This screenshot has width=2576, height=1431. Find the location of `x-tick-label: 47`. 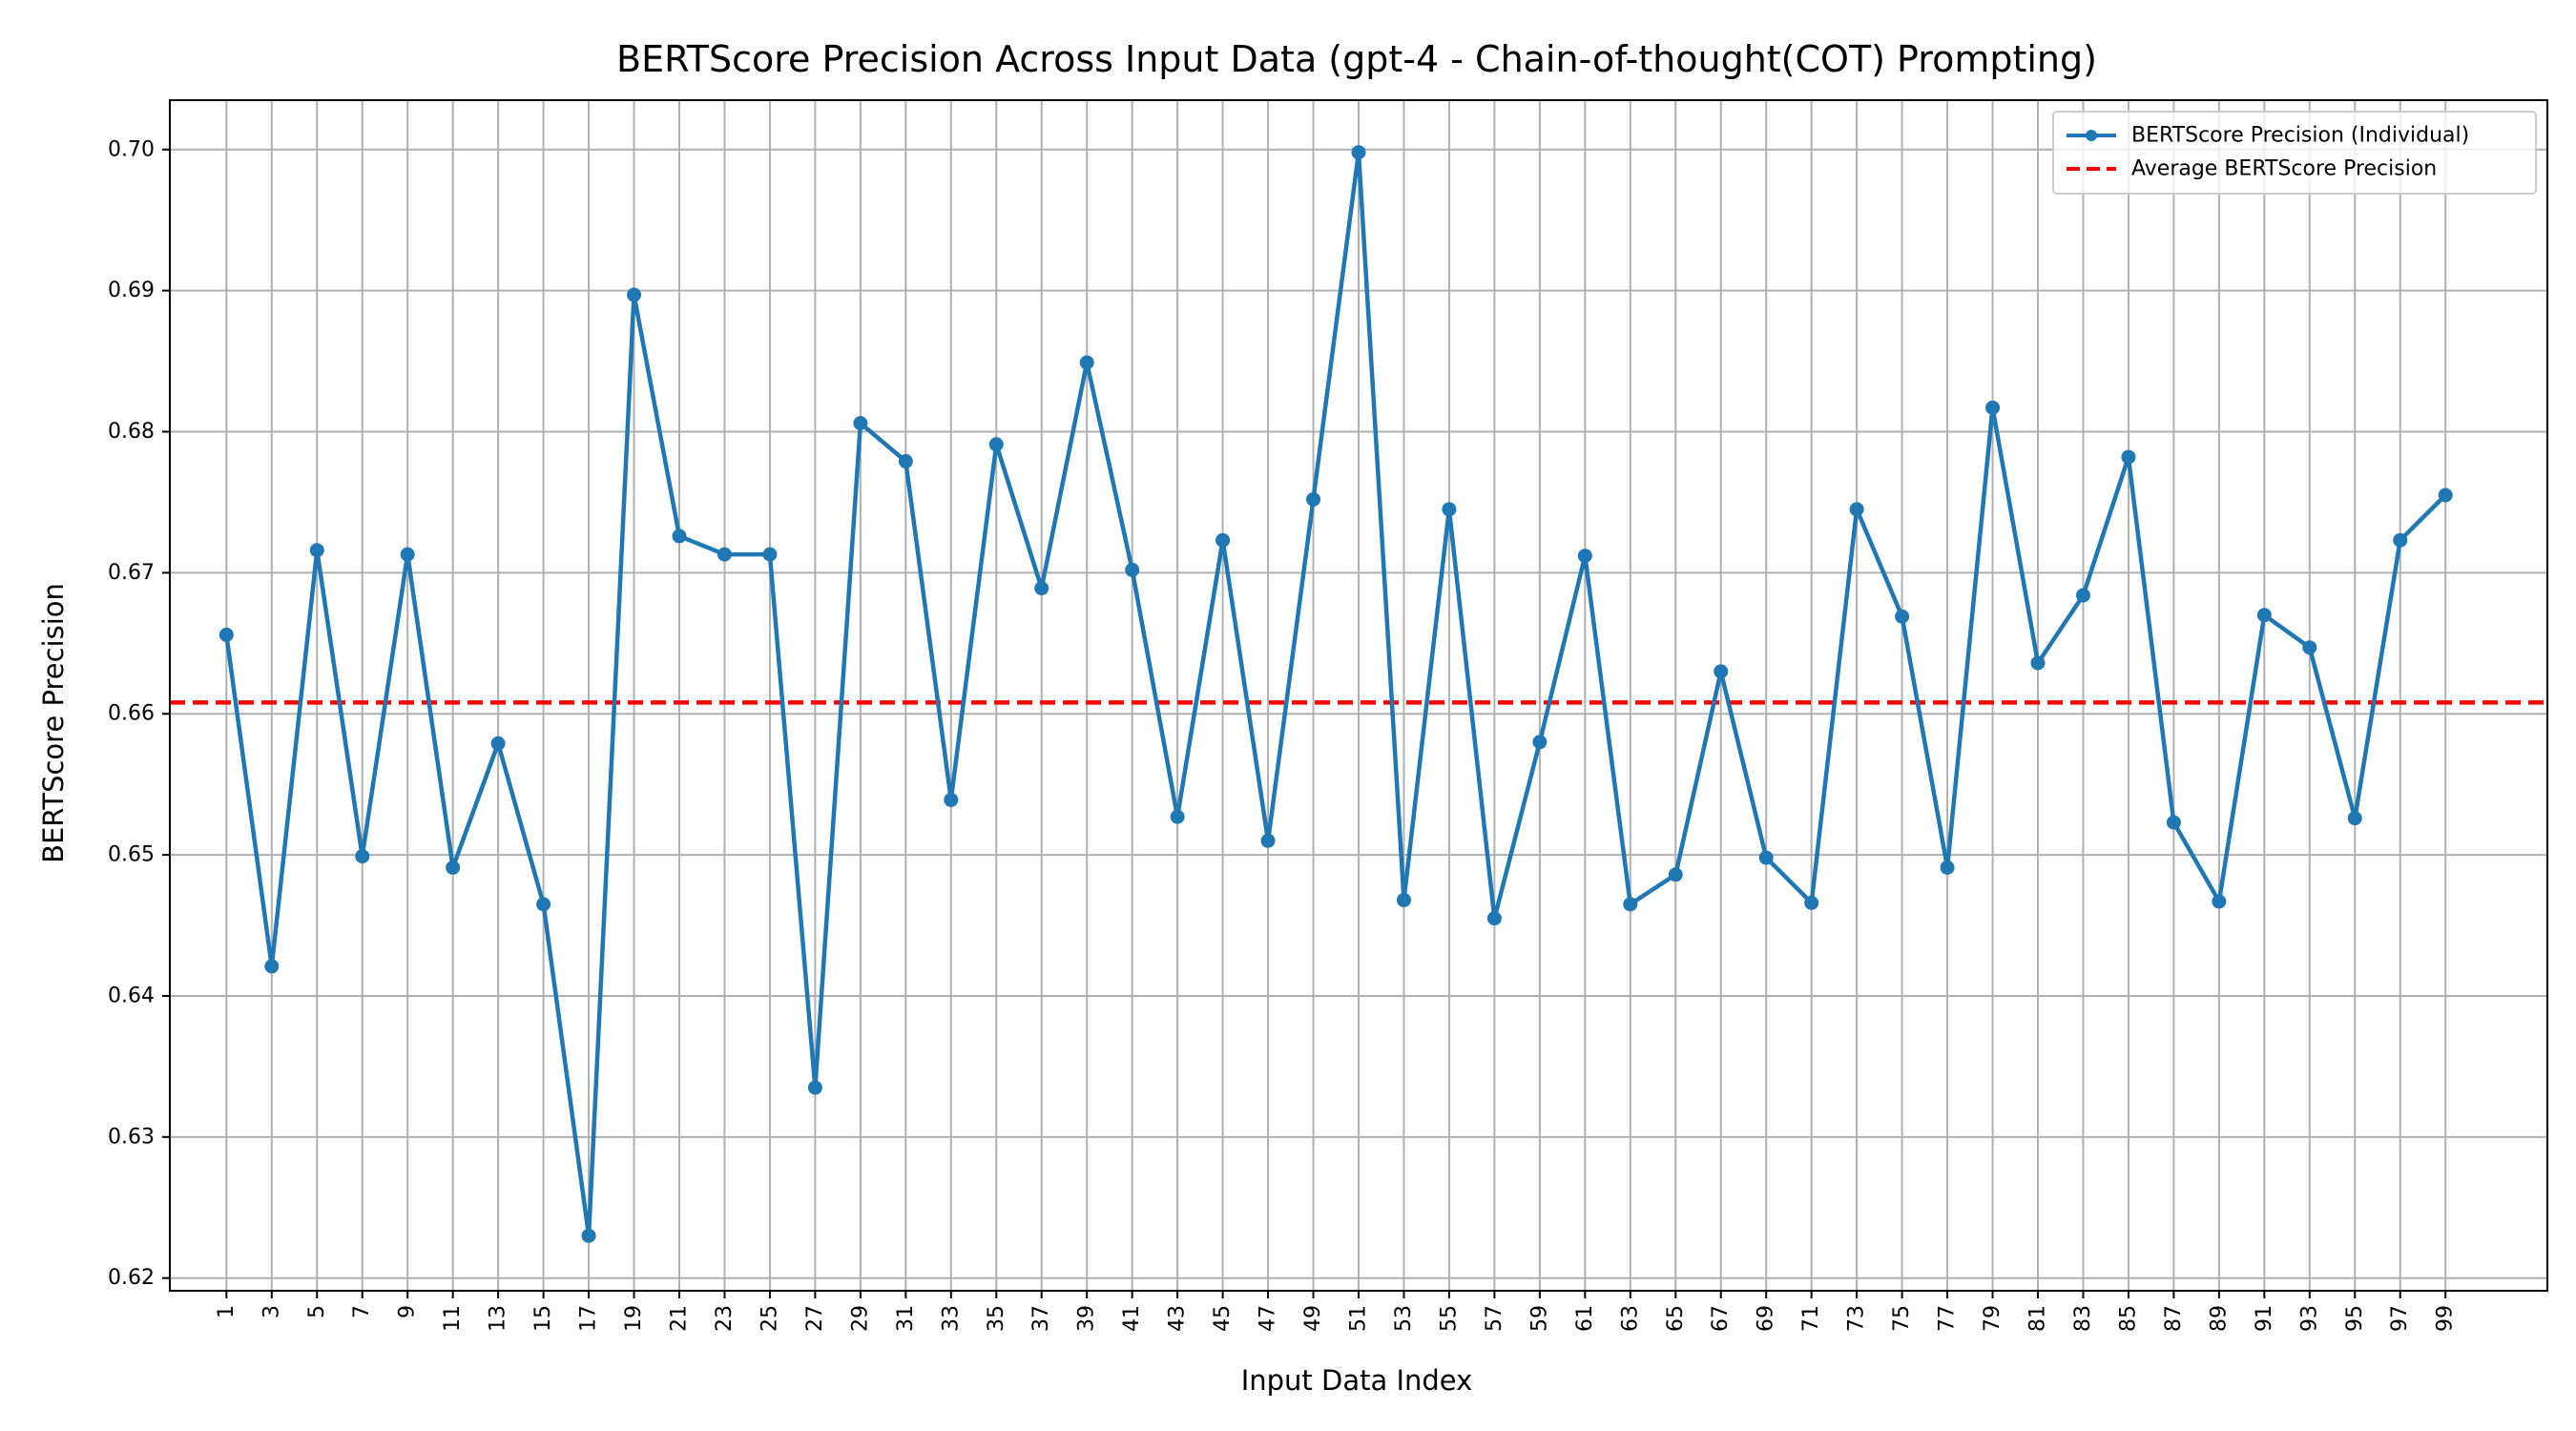

x-tick-label: 47 is located at coordinates (1268, 1318).